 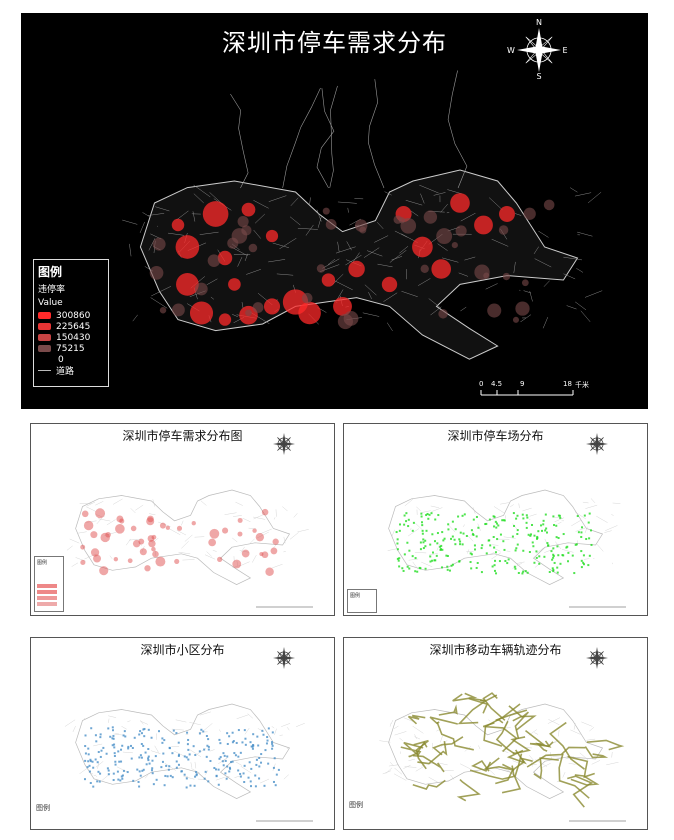 I want to click on trajectory-line, so click(x=519, y=757).